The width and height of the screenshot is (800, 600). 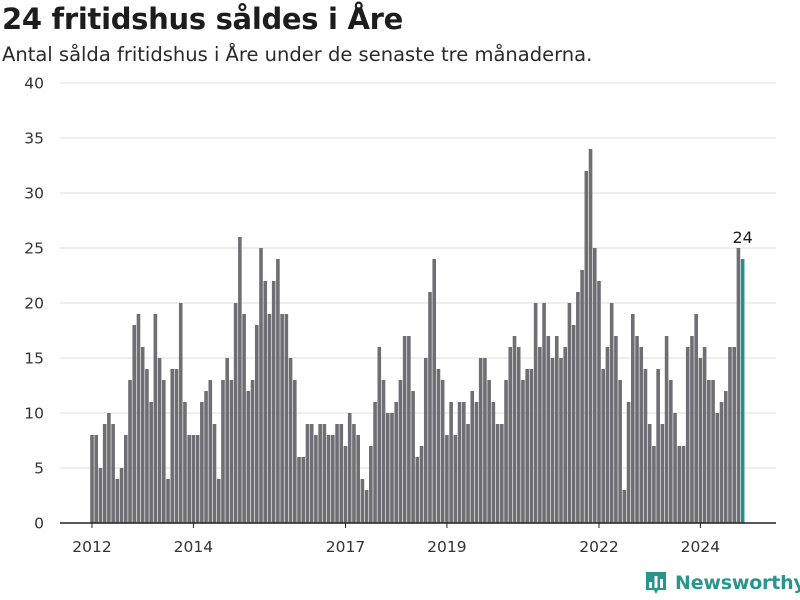 I want to click on annotations: 24, so click(x=742, y=237).